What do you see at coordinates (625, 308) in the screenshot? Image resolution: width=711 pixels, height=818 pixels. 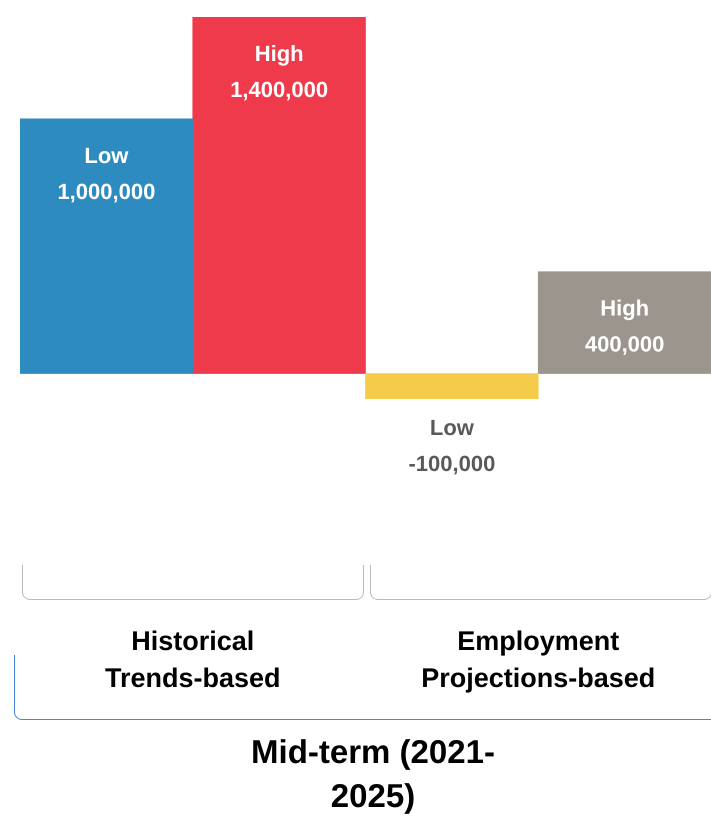 I see `text: High` at bounding box center [625, 308].